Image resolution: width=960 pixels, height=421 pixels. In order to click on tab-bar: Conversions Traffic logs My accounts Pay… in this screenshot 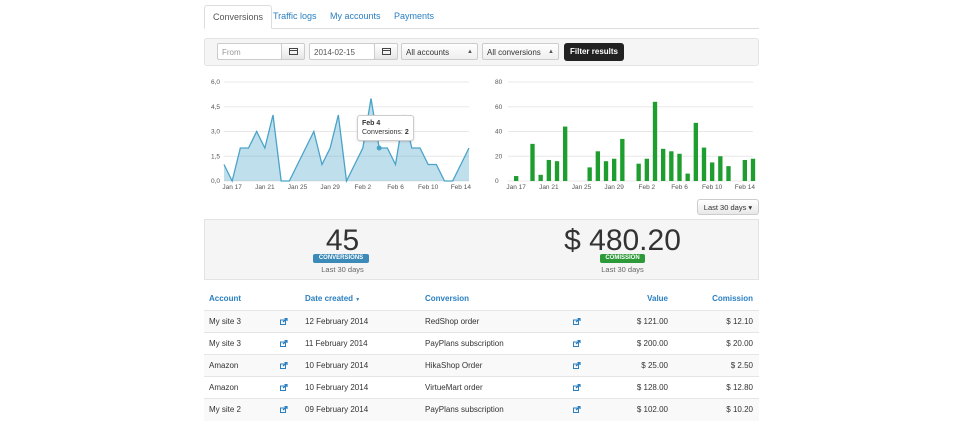, I will do `click(481, 17)`.